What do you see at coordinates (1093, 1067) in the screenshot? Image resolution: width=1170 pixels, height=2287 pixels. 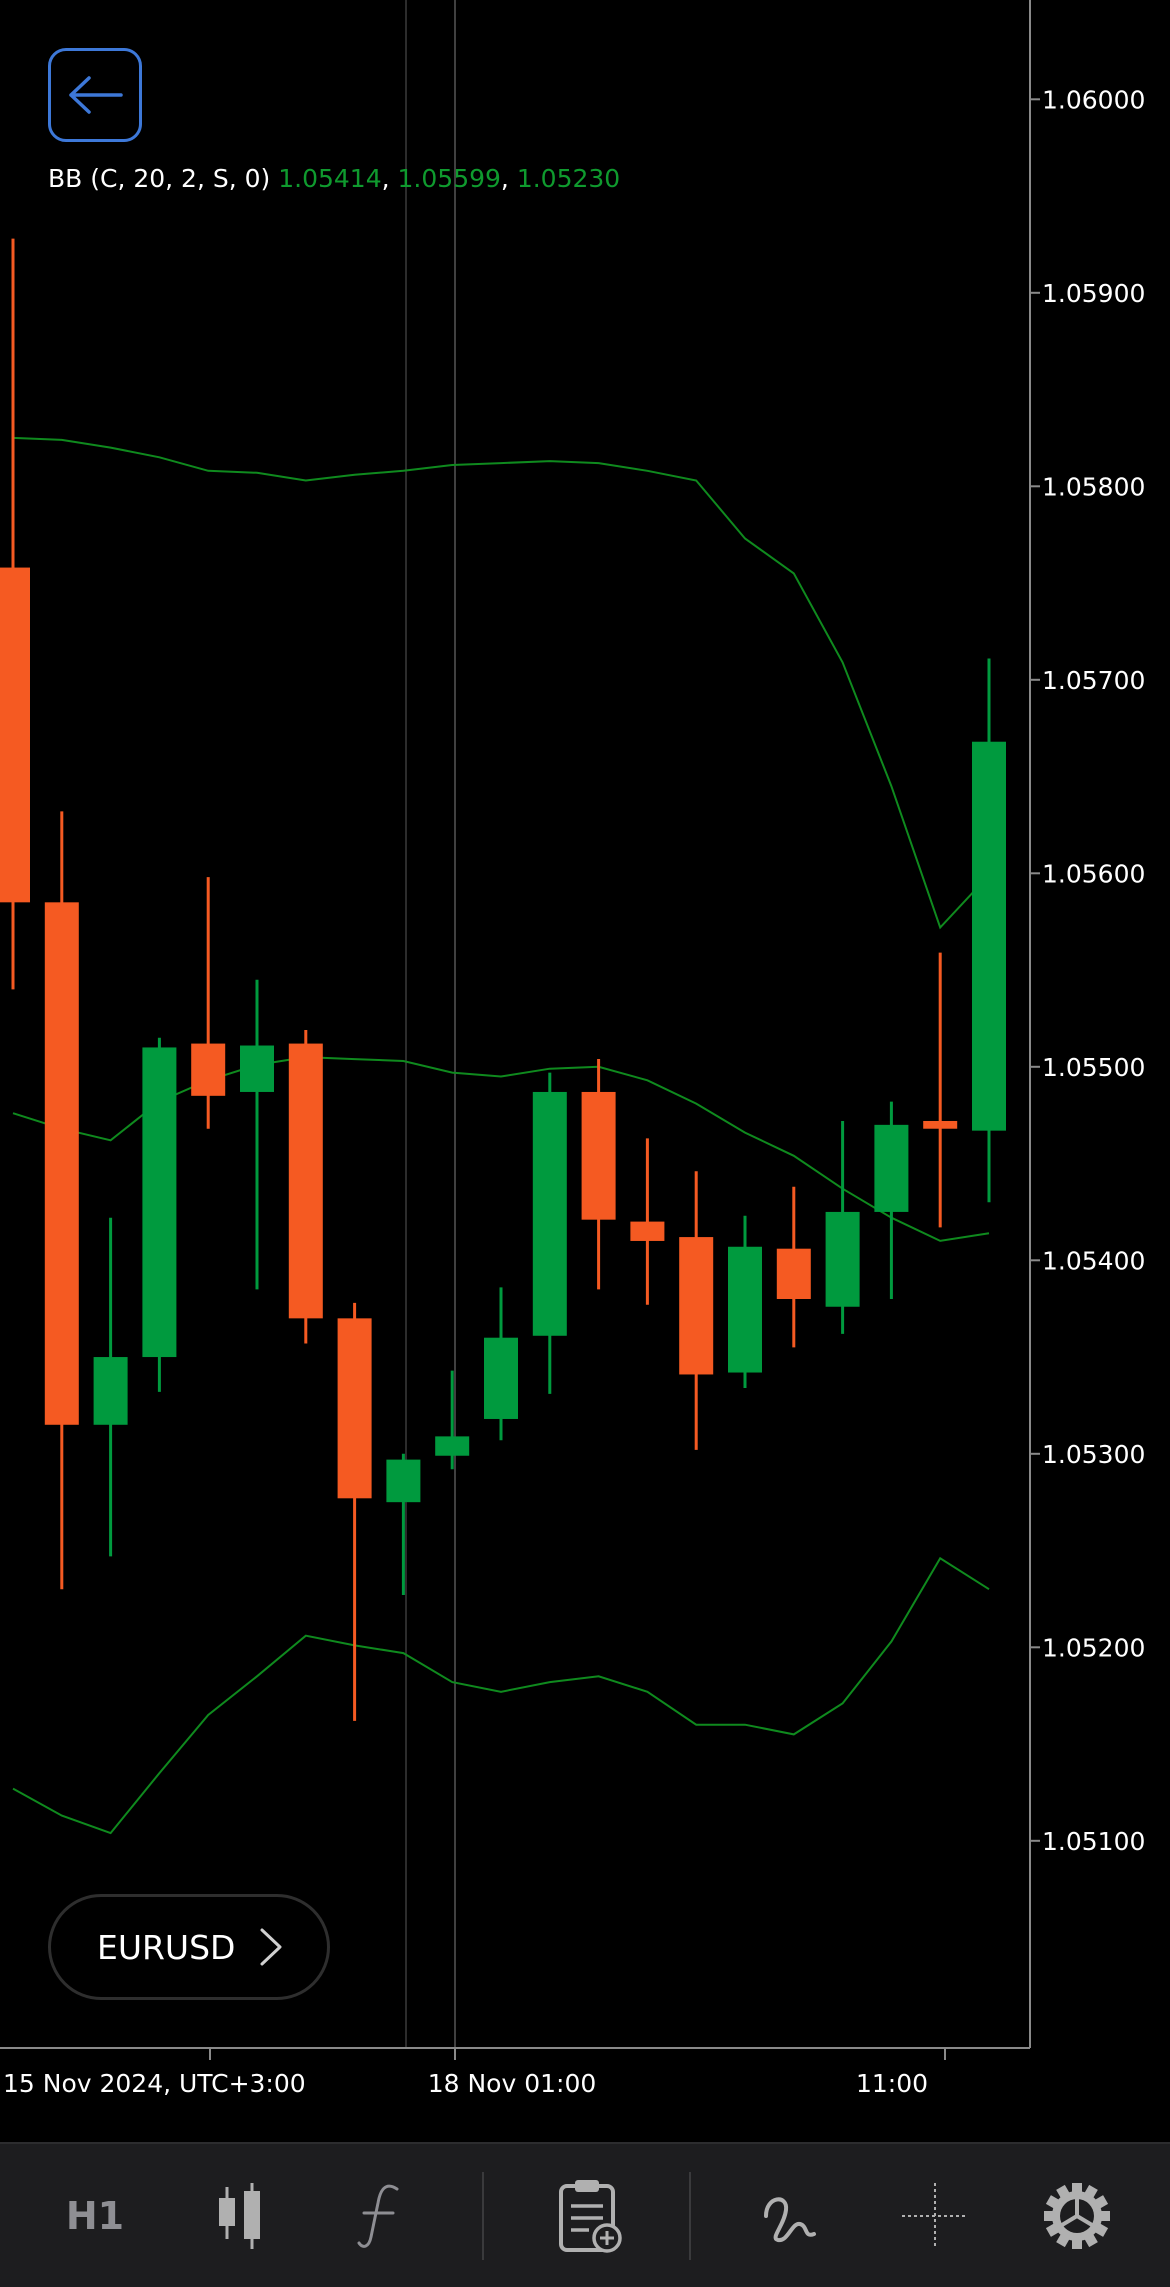 I see `price-tick-label: 1.05500` at bounding box center [1093, 1067].